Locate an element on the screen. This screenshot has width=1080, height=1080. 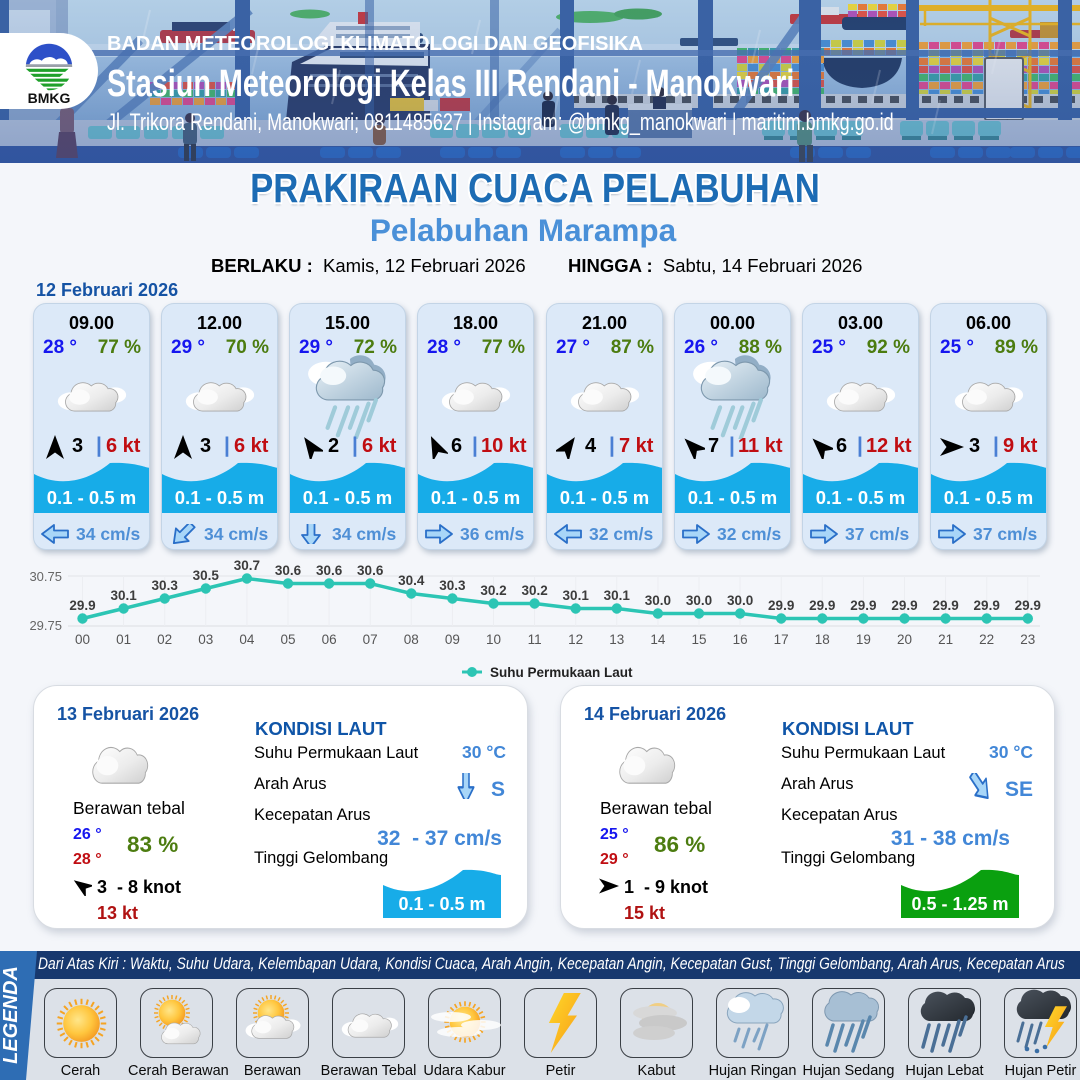
svg-text: 30.75 is located at coordinates (45, 576).